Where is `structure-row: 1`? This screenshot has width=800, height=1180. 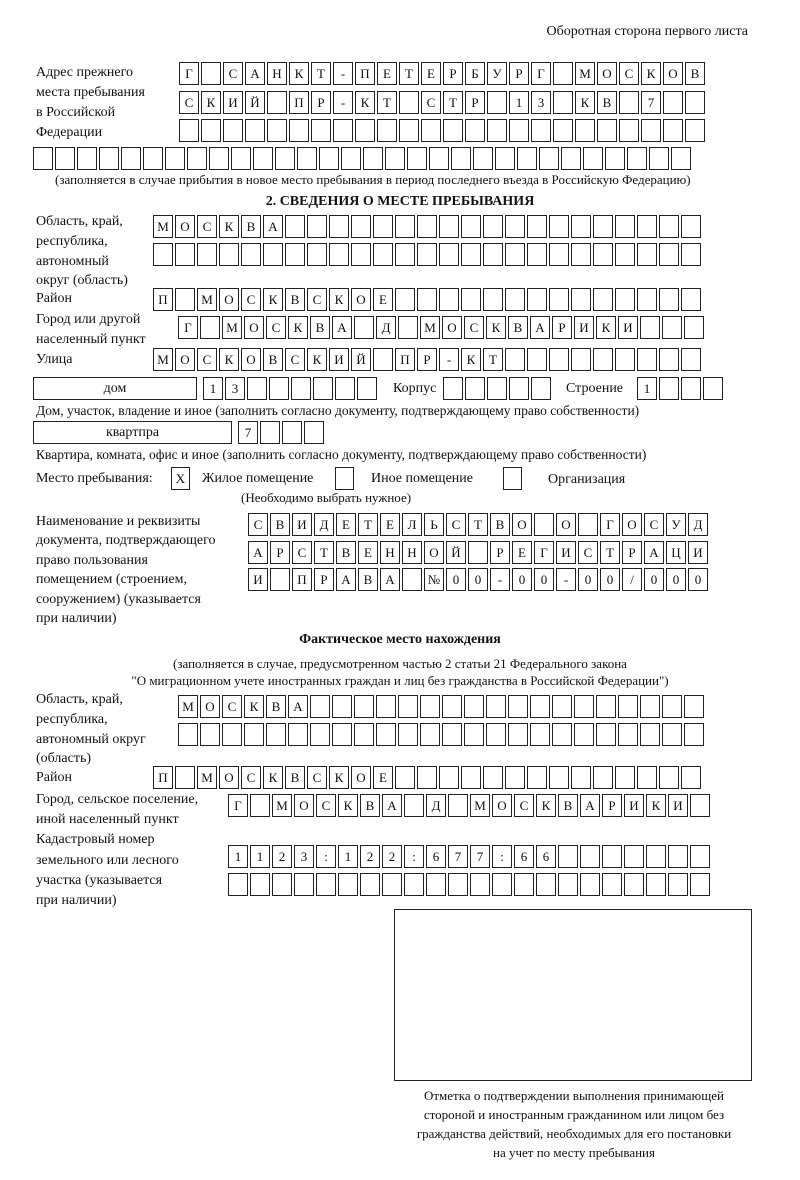
structure-row: 1 is located at coordinates (681, 388).